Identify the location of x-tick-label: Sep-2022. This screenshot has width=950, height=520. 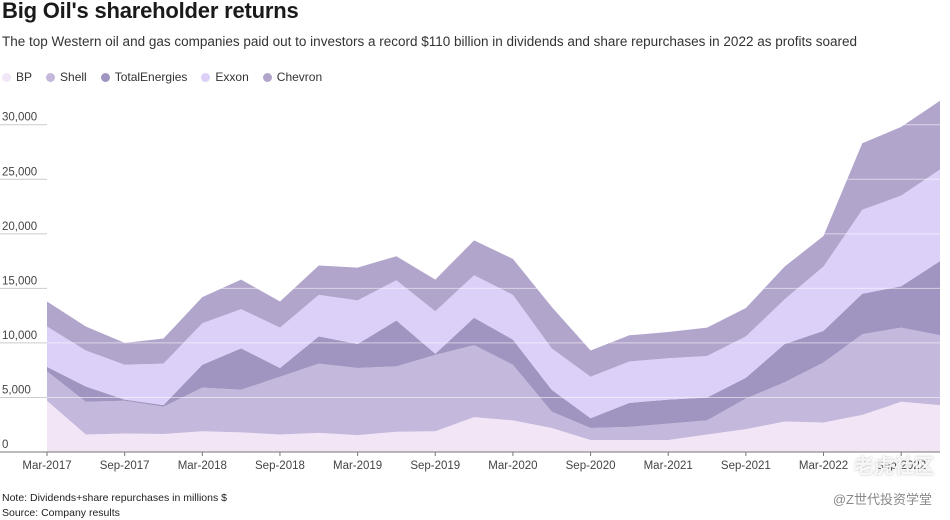
(901, 466).